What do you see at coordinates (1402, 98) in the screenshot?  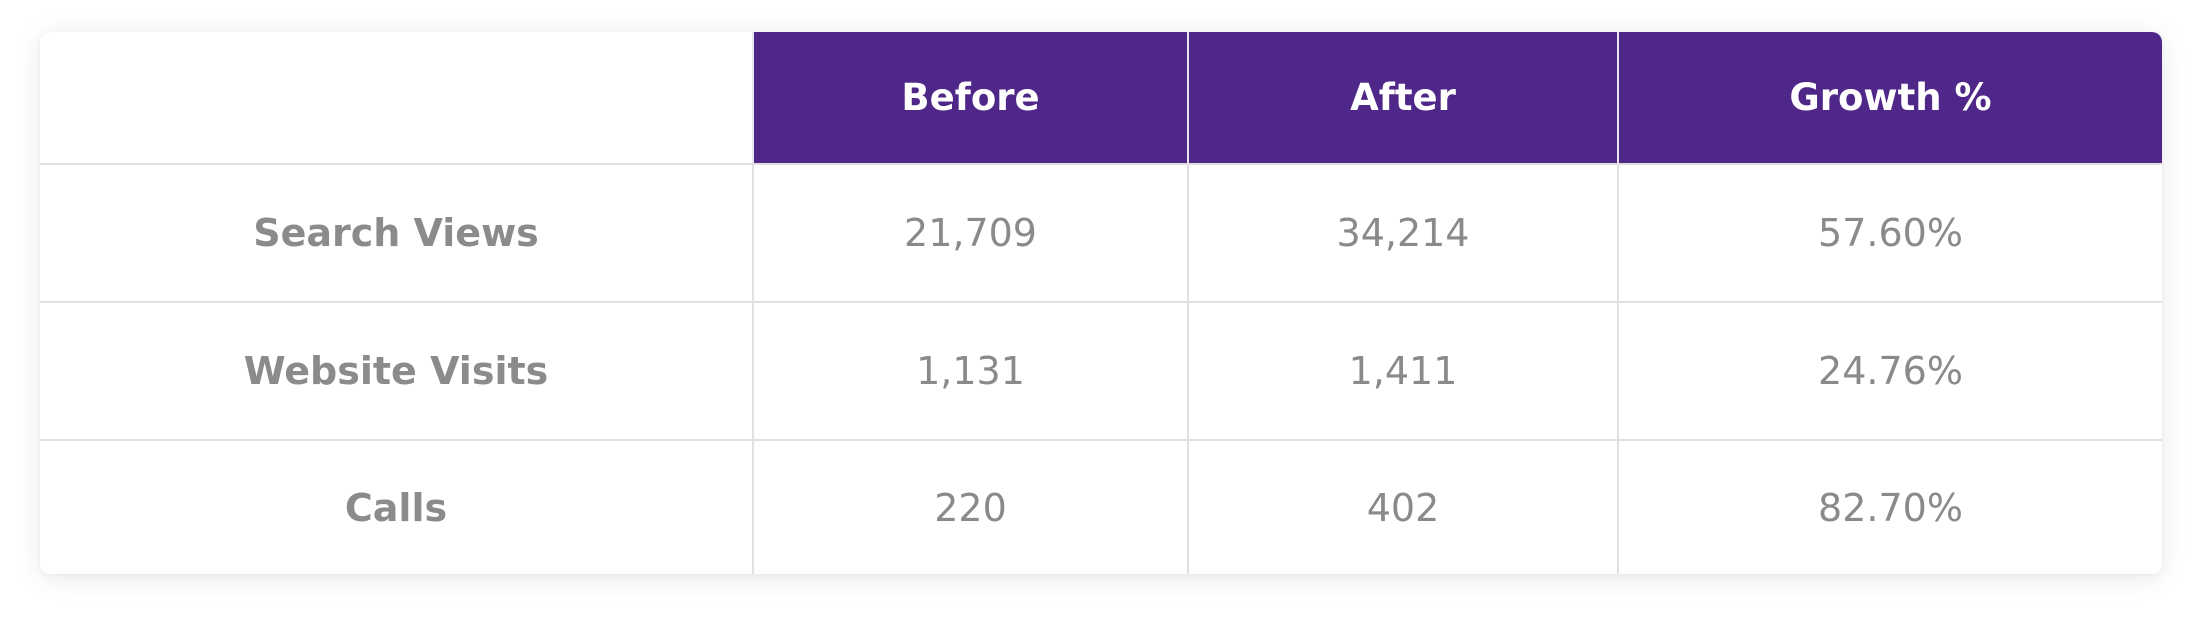 I see `header-cell-after: After` at bounding box center [1402, 98].